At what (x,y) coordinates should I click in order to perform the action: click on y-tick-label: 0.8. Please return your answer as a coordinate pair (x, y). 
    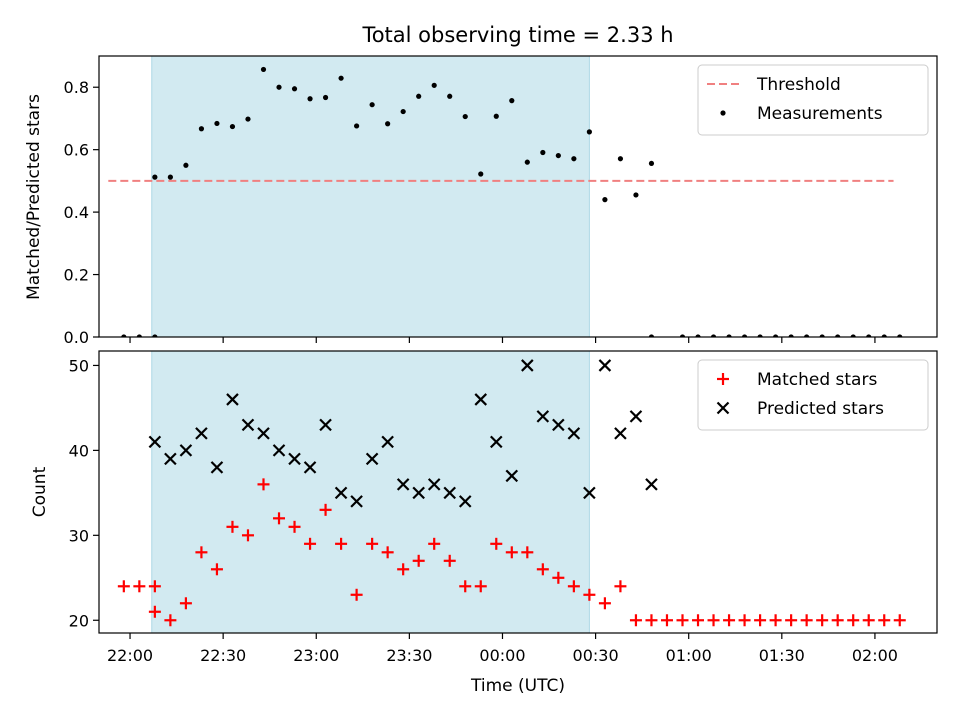
    Looking at the image, I should click on (76, 87).